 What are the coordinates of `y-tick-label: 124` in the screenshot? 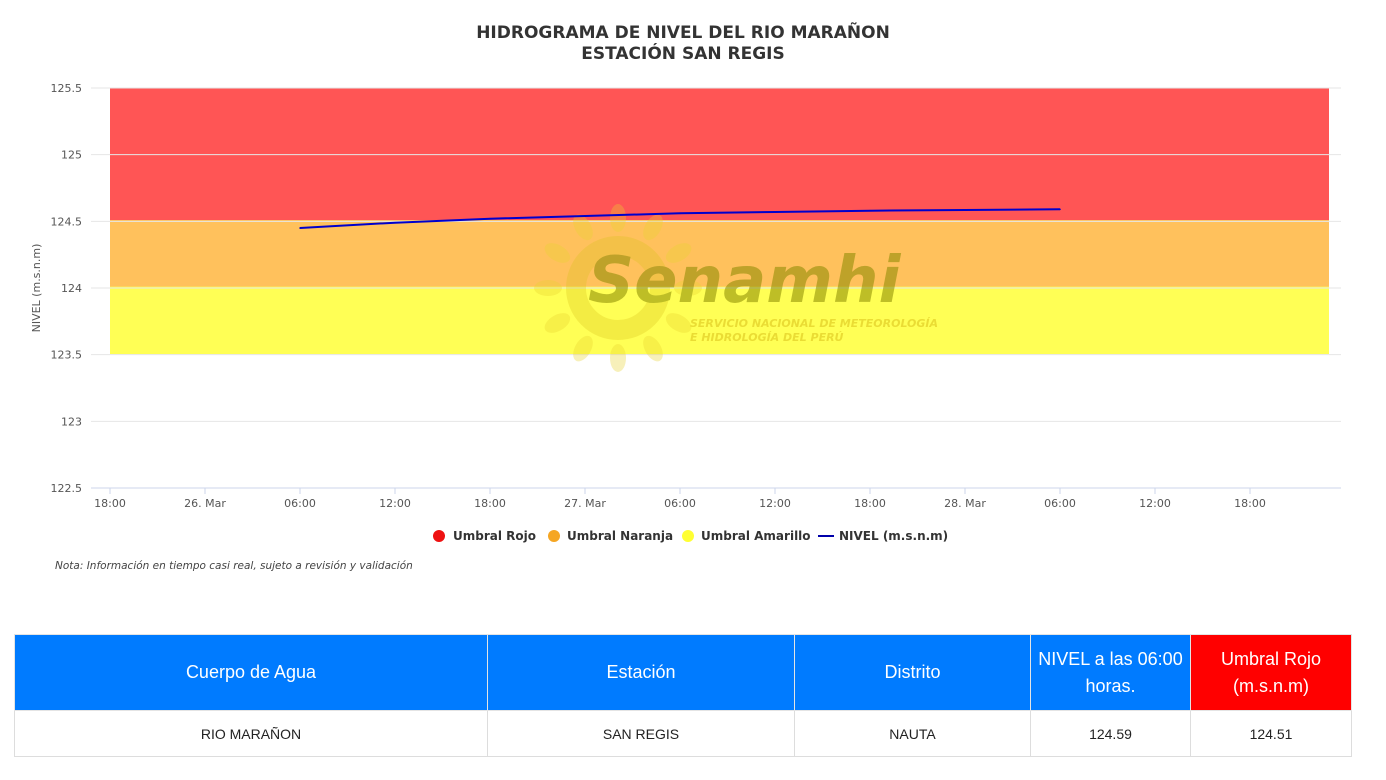 It's located at (71, 288).